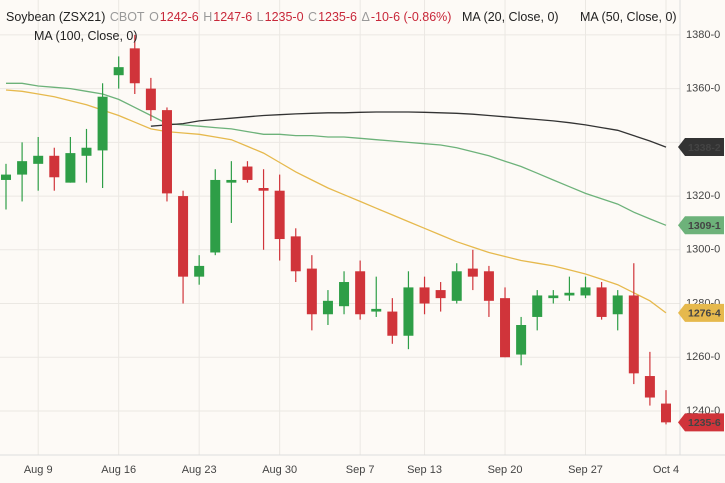  What do you see at coordinates (704, 314) in the screenshot?
I see `price-tag-label: 1276-4` at bounding box center [704, 314].